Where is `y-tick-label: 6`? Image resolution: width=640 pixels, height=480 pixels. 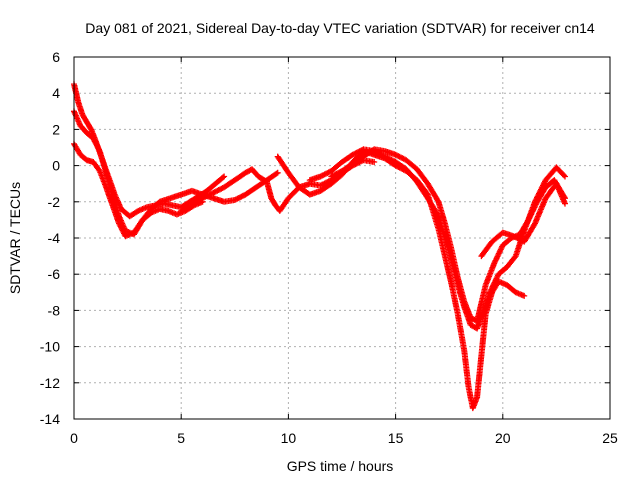
y-tick-label: 6 is located at coordinates (56, 57).